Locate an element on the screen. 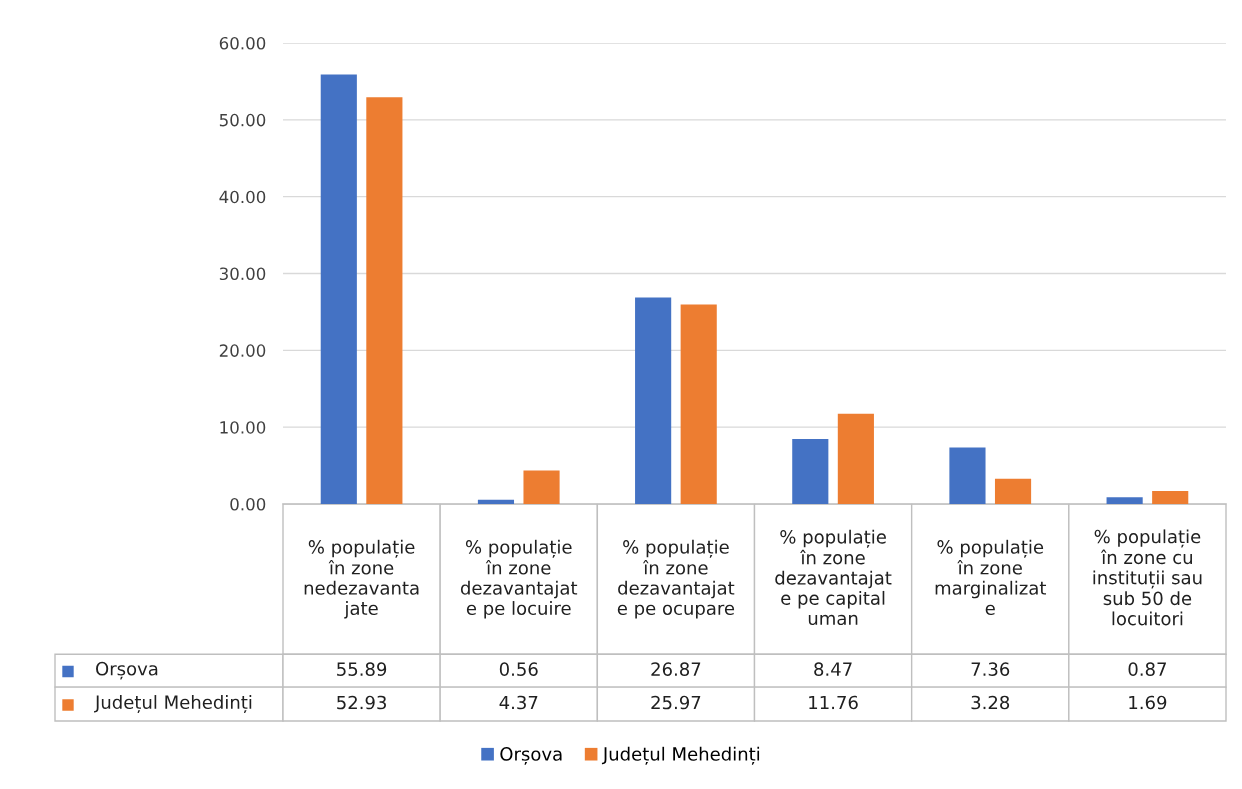  data-label: 11.76 is located at coordinates (833, 702).